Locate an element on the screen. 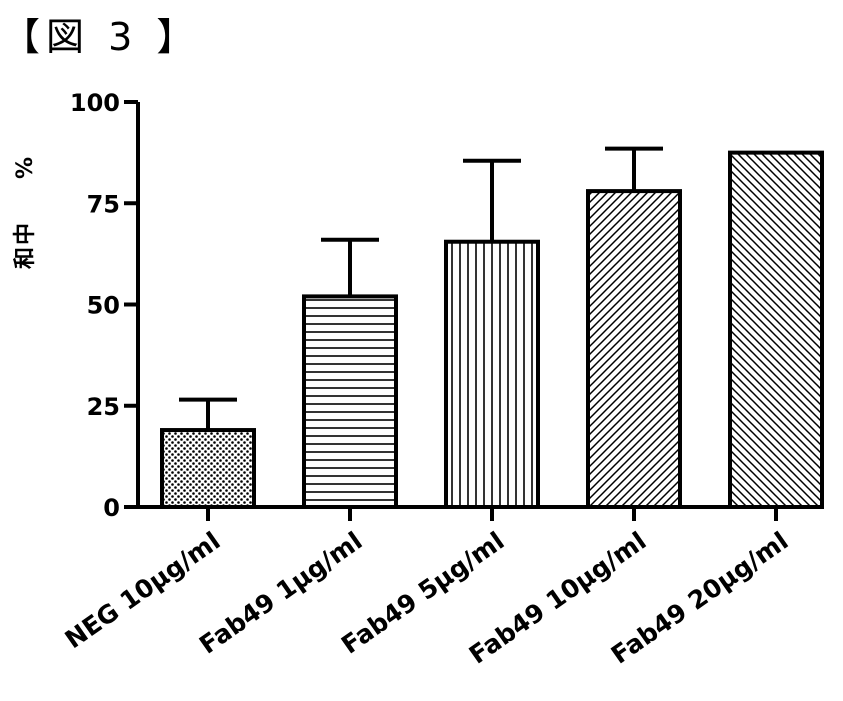 This screenshot has width=843, height=701. y-tick-label: 0 is located at coordinates (111, 508).